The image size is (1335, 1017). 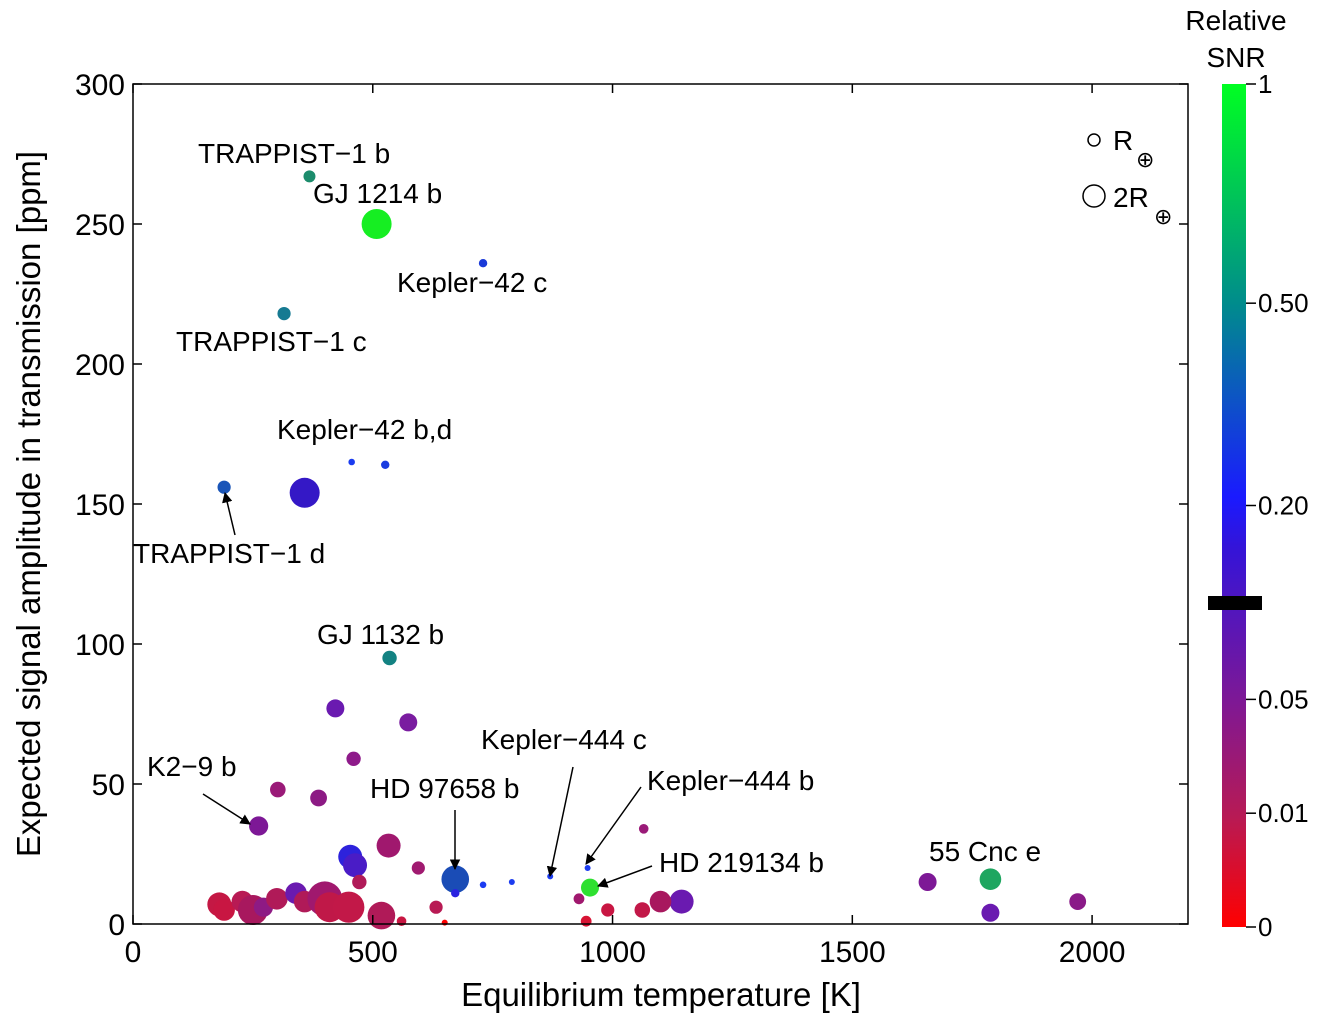 What do you see at coordinates (564, 739) in the screenshot?
I see `annotation-kepler-444c: Kepler−444 c` at bounding box center [564, 739].